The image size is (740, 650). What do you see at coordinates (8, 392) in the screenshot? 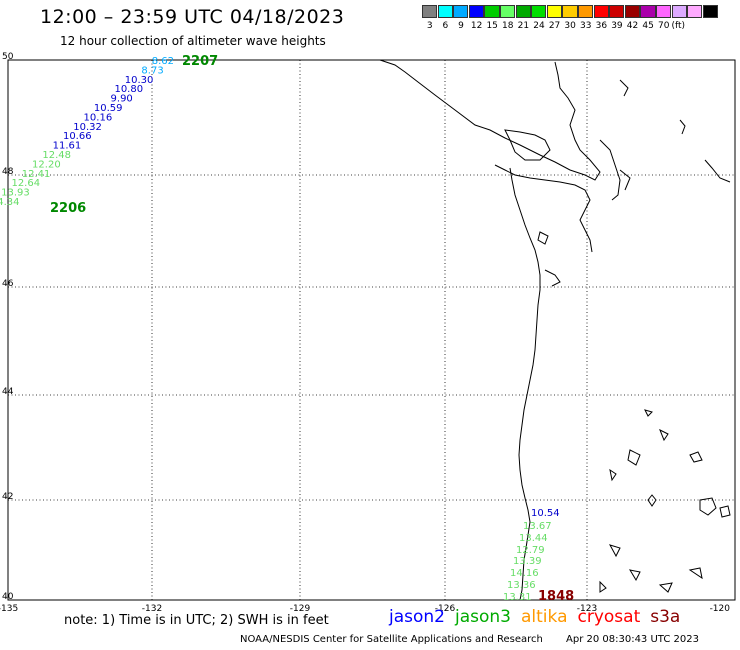
I see `latitude-label: 44` at bounding box center [8, 392].